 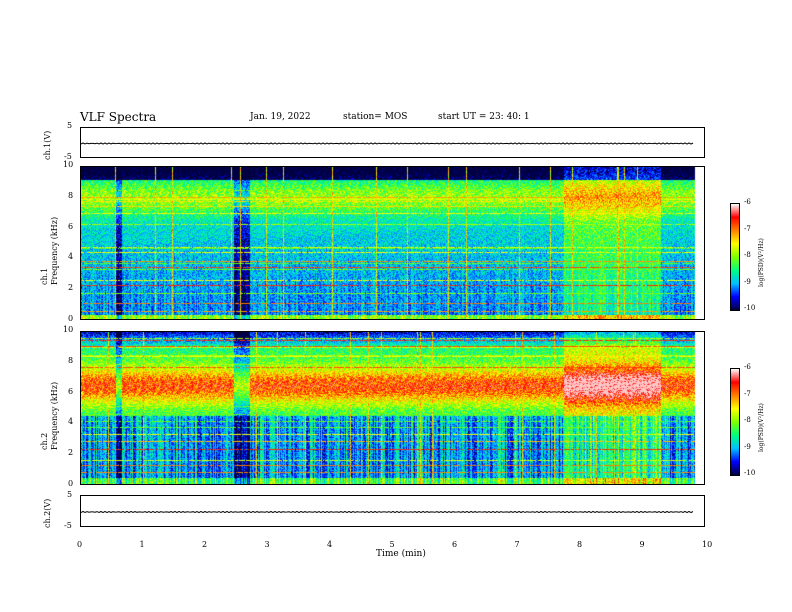 I want to click on x-tick-label: 6, so click(x=455, y=544).